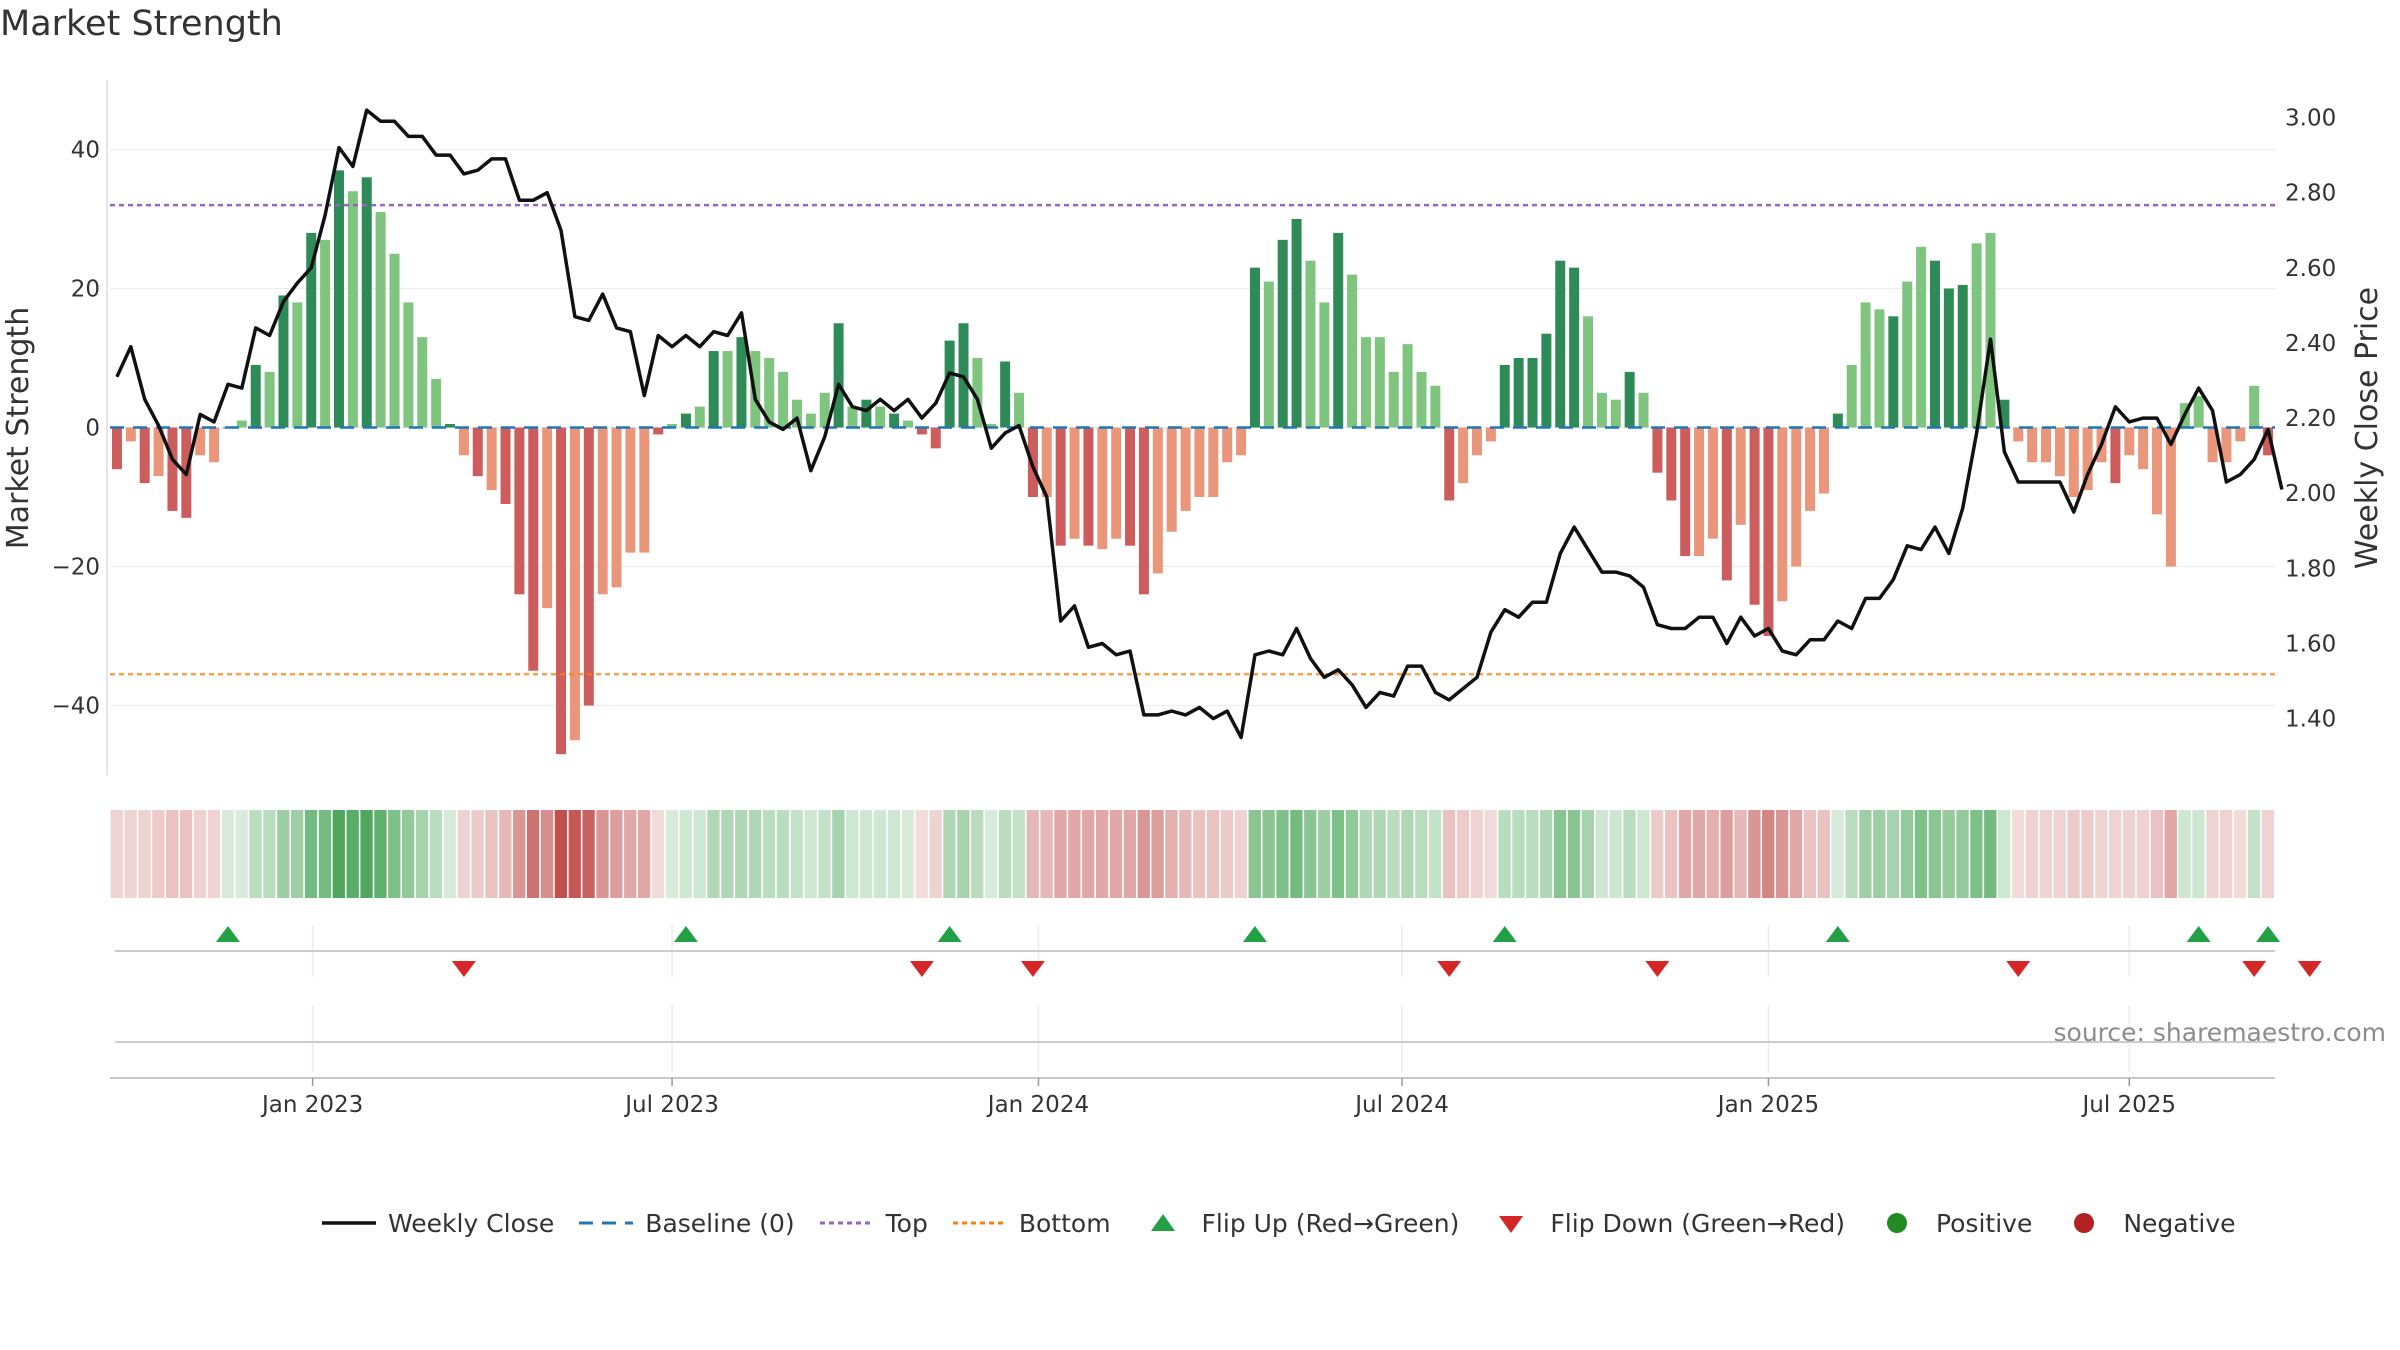  Describe the element at coordinates (2144, 1223) in the screenshot. I see `legend-item: Negative` at that location.